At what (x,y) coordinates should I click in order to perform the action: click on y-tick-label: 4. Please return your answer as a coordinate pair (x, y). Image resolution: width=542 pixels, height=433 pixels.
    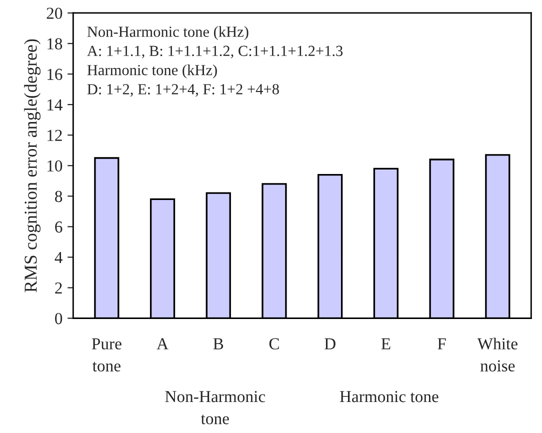
    Looking at the image, I should click on (58, 257).